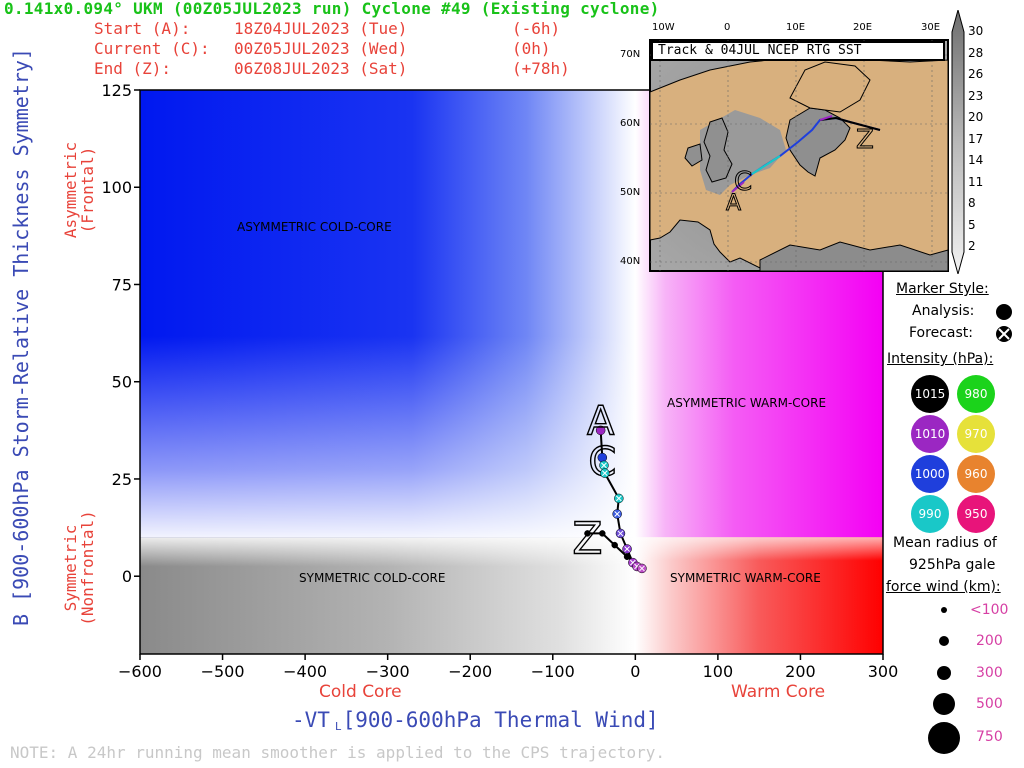  Describe the element at coordinates (863, 27) in the screenshot. I see `map-lon-20e: 20E` at that location.